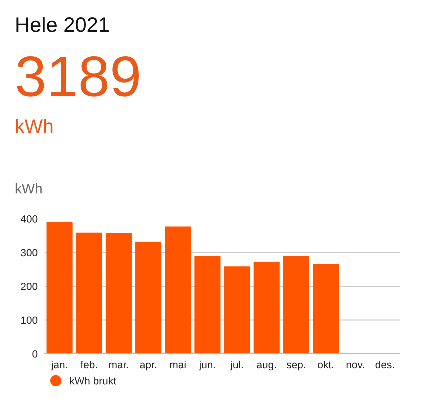  Describe the element at coordinates (29, 286) in the screenshot. I see `y-tick-label: 200` at that location.